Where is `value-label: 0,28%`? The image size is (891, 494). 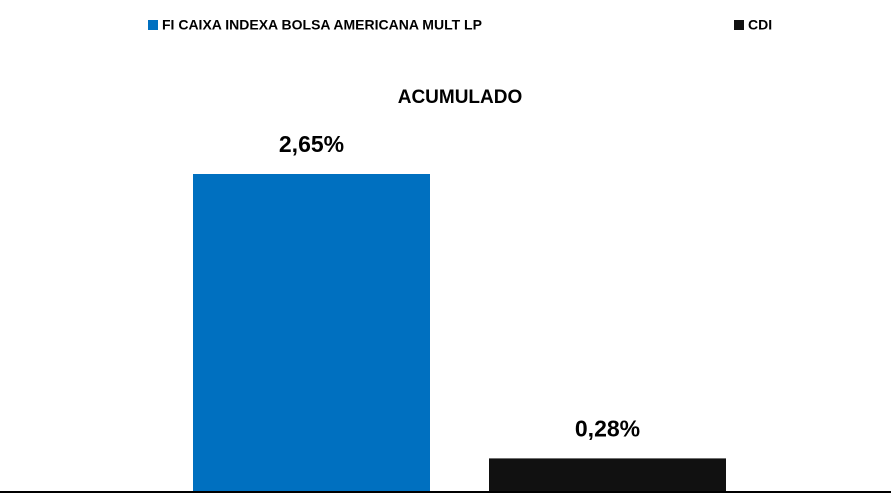
value-label: 0,28% is located at coordinates (607, 428).